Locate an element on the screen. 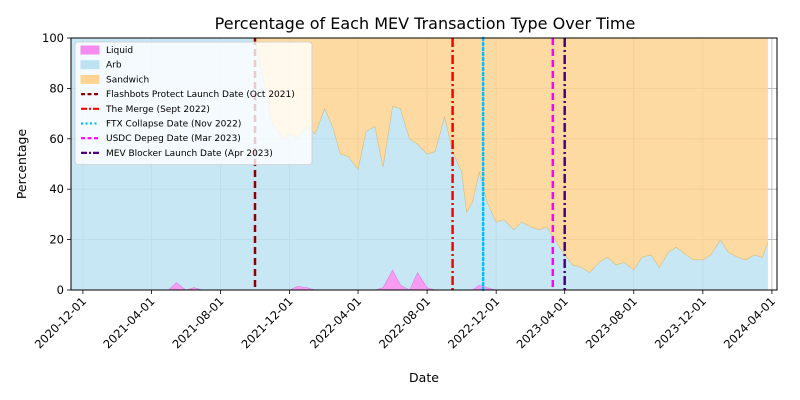 The height and width of the screenshot is (400, 800). x-tick-label-2: 2021-08-01 is located at coordinates (197, 322).